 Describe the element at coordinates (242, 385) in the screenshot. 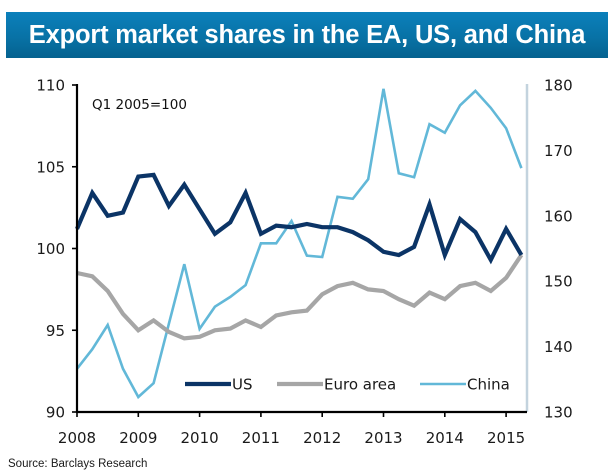

I see `legend-label-us: US` at that location.